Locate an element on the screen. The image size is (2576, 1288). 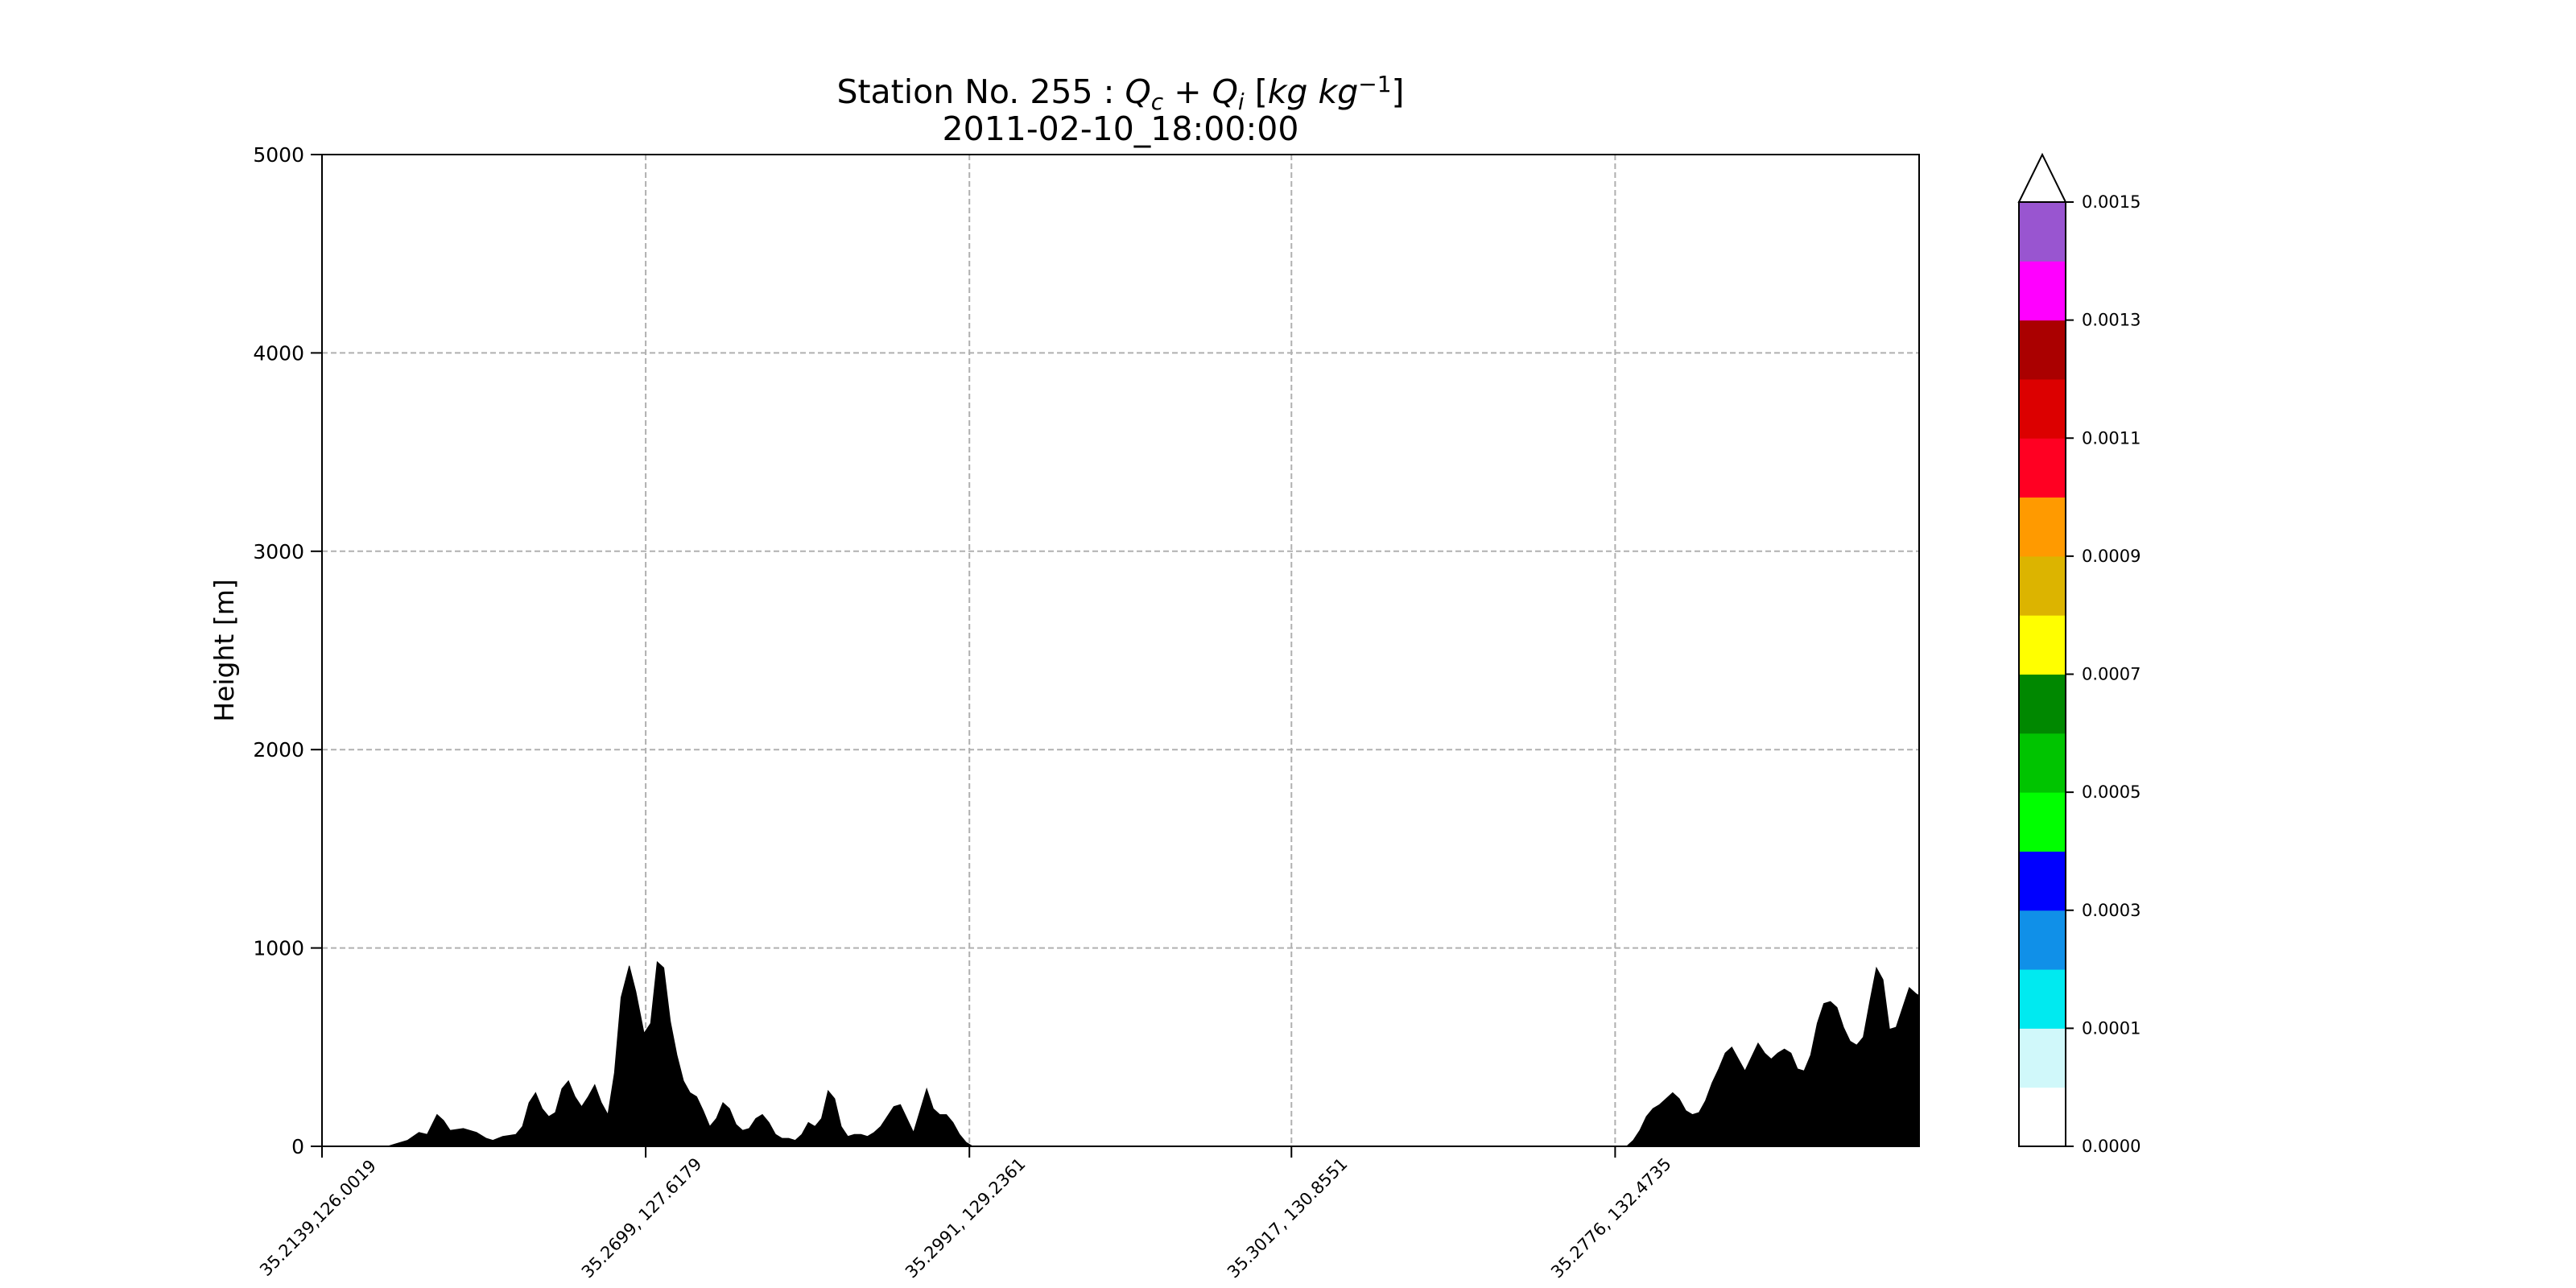
colorbar-tick-label: 0.0015 is located at coordinates (2111, 202).